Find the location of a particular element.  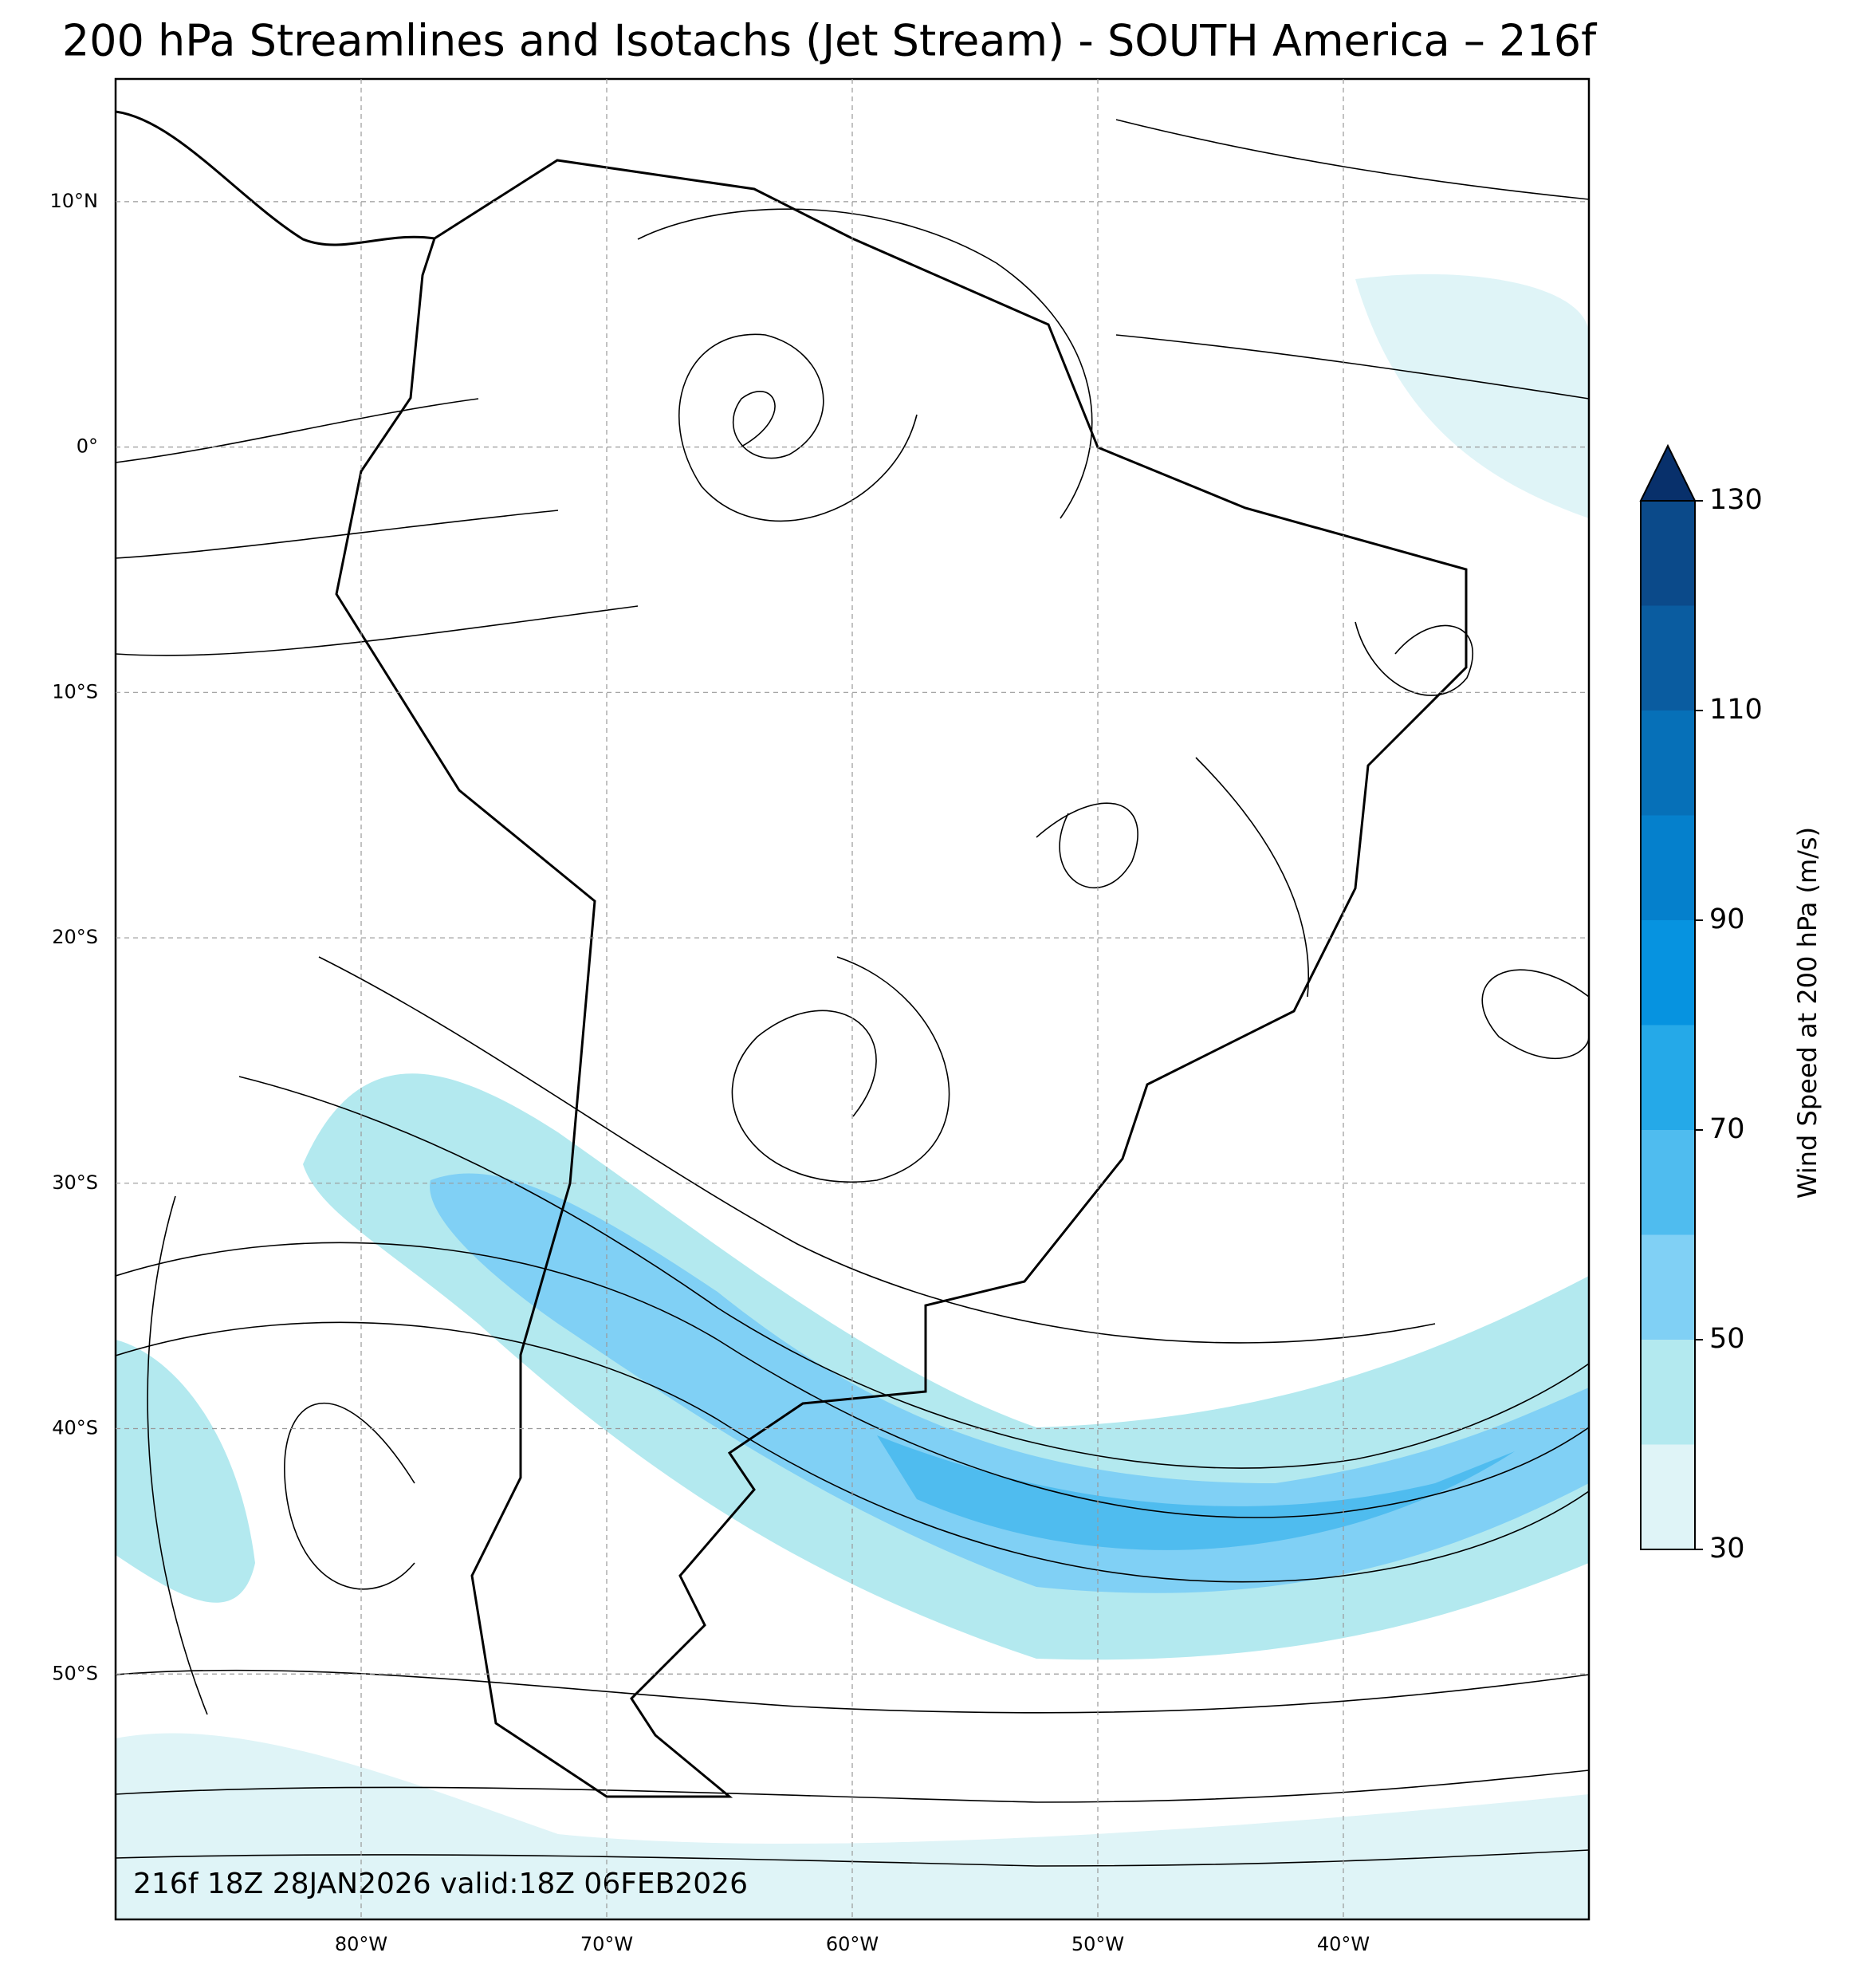

colorbar-tick-label: 130 is located at coordinates (1736, 500).